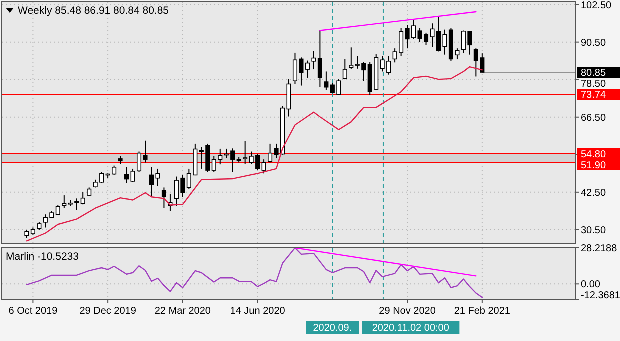 The image size is (620, 341). Describe the element at coordinates (593, 43) in the screenshot. I see `y-tick-label: 90.50` at that location.